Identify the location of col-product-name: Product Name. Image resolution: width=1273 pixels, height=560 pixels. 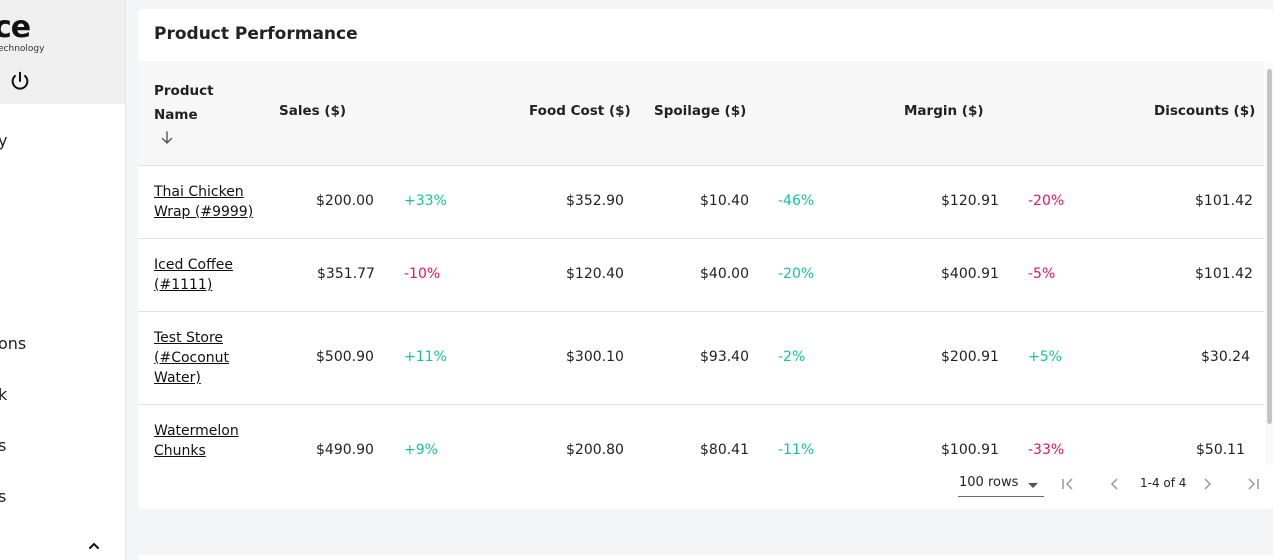
(184, 103).